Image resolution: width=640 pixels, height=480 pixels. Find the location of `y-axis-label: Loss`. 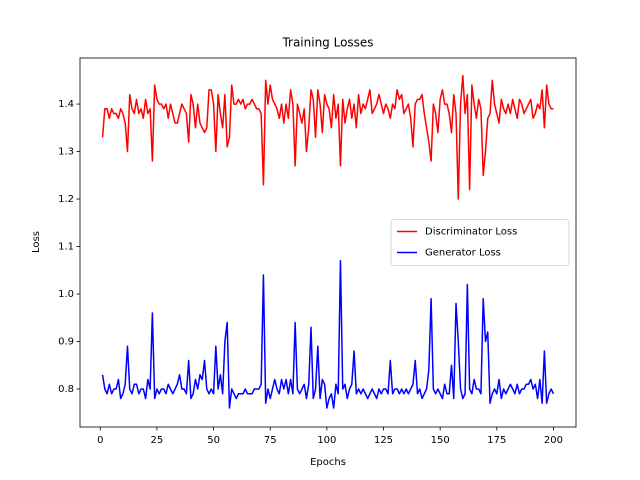

y-axis-label: Loss is located at coordinates (36, 242).